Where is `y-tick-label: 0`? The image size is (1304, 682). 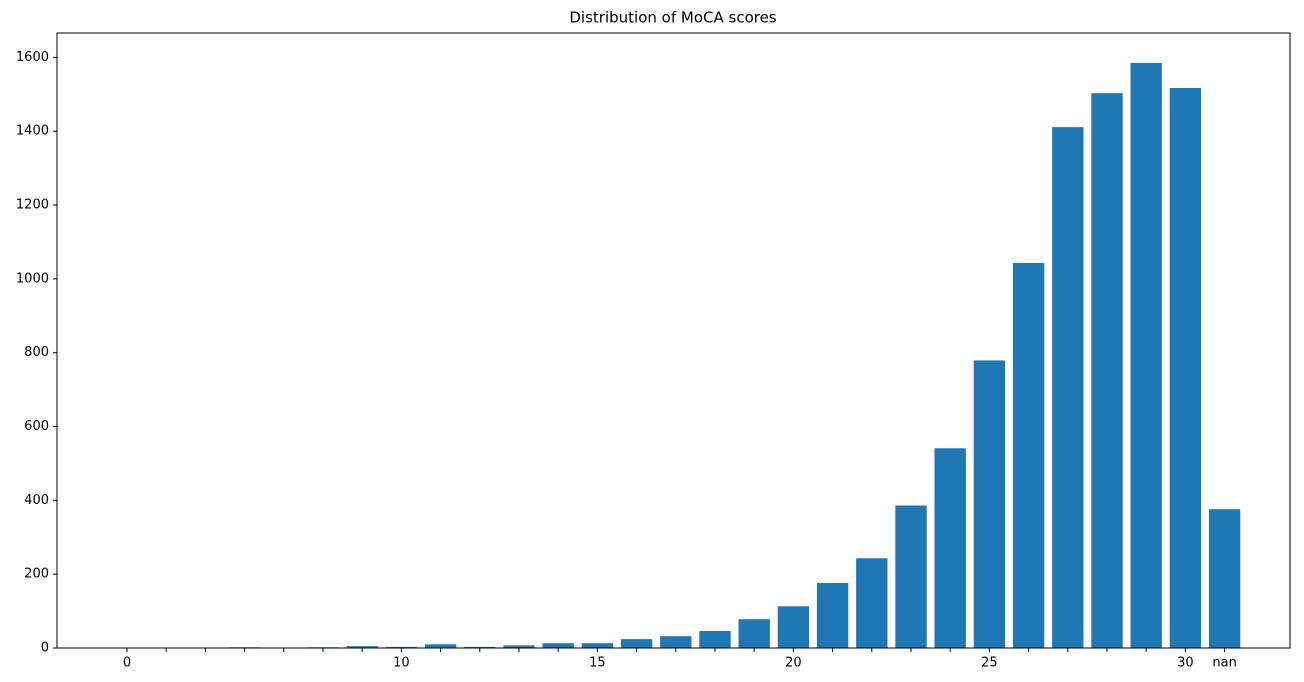 y-tick-label: 0 is located at coordinates (45, 648).